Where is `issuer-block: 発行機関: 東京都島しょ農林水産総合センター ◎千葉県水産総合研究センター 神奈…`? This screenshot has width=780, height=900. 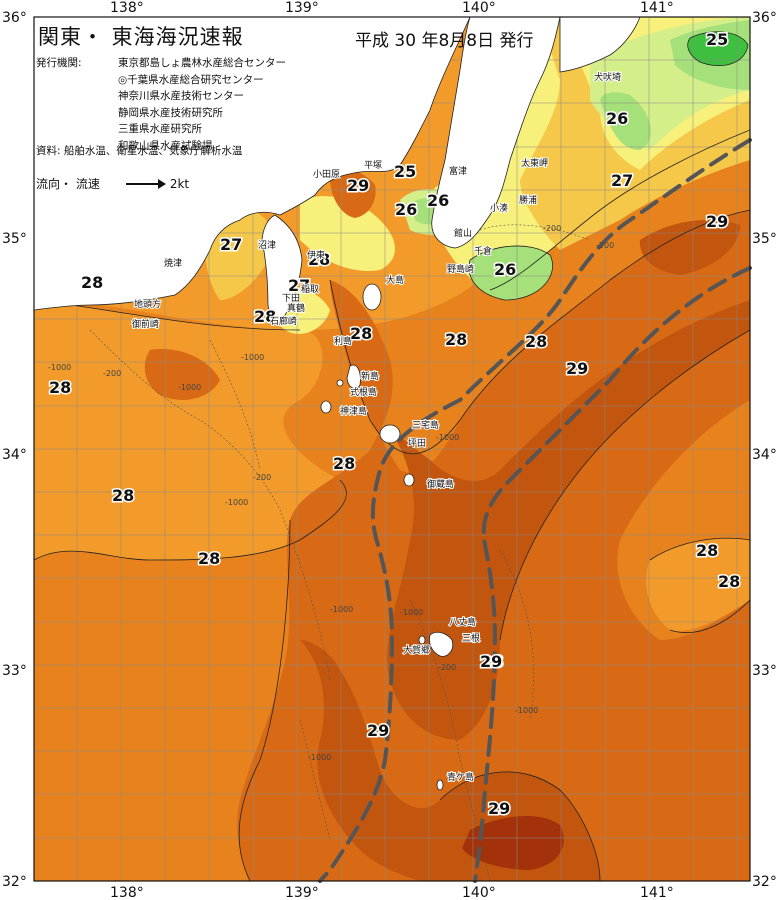
issuer-block: 発行機関: 東京都島しょ農林水産総合センター ◎千葉県水産総合研究センター 神奈… is located at coordinates (161, 105).